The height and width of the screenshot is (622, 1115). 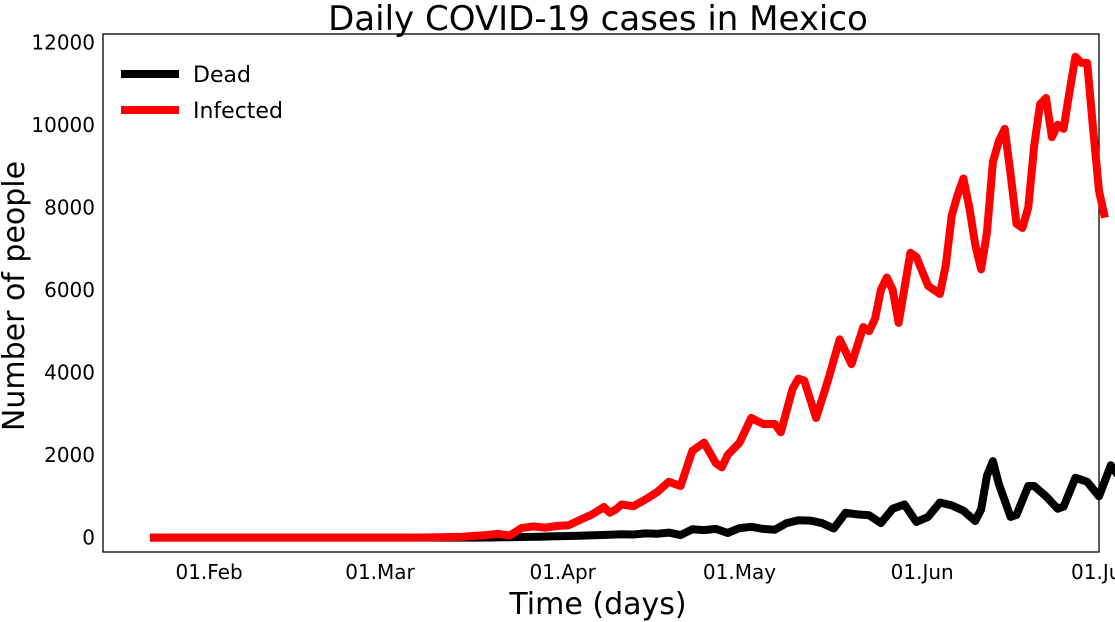 I want to click on x-tick-label: 01.Mar, so click(x=380, y=572).